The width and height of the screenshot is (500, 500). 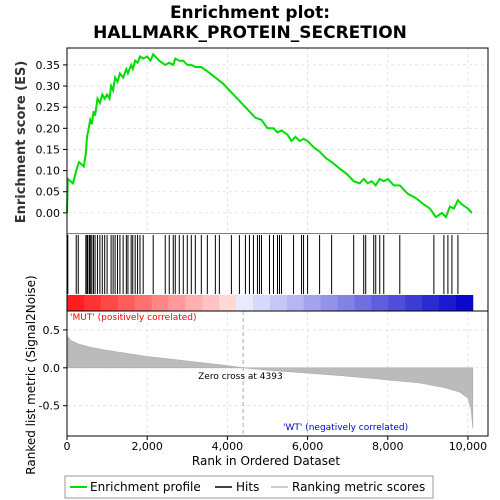 What do you see at coordinates (468, 446) in the screenshot?
I see `x-tick-label: 10,000` at bounding box center [468, 446].